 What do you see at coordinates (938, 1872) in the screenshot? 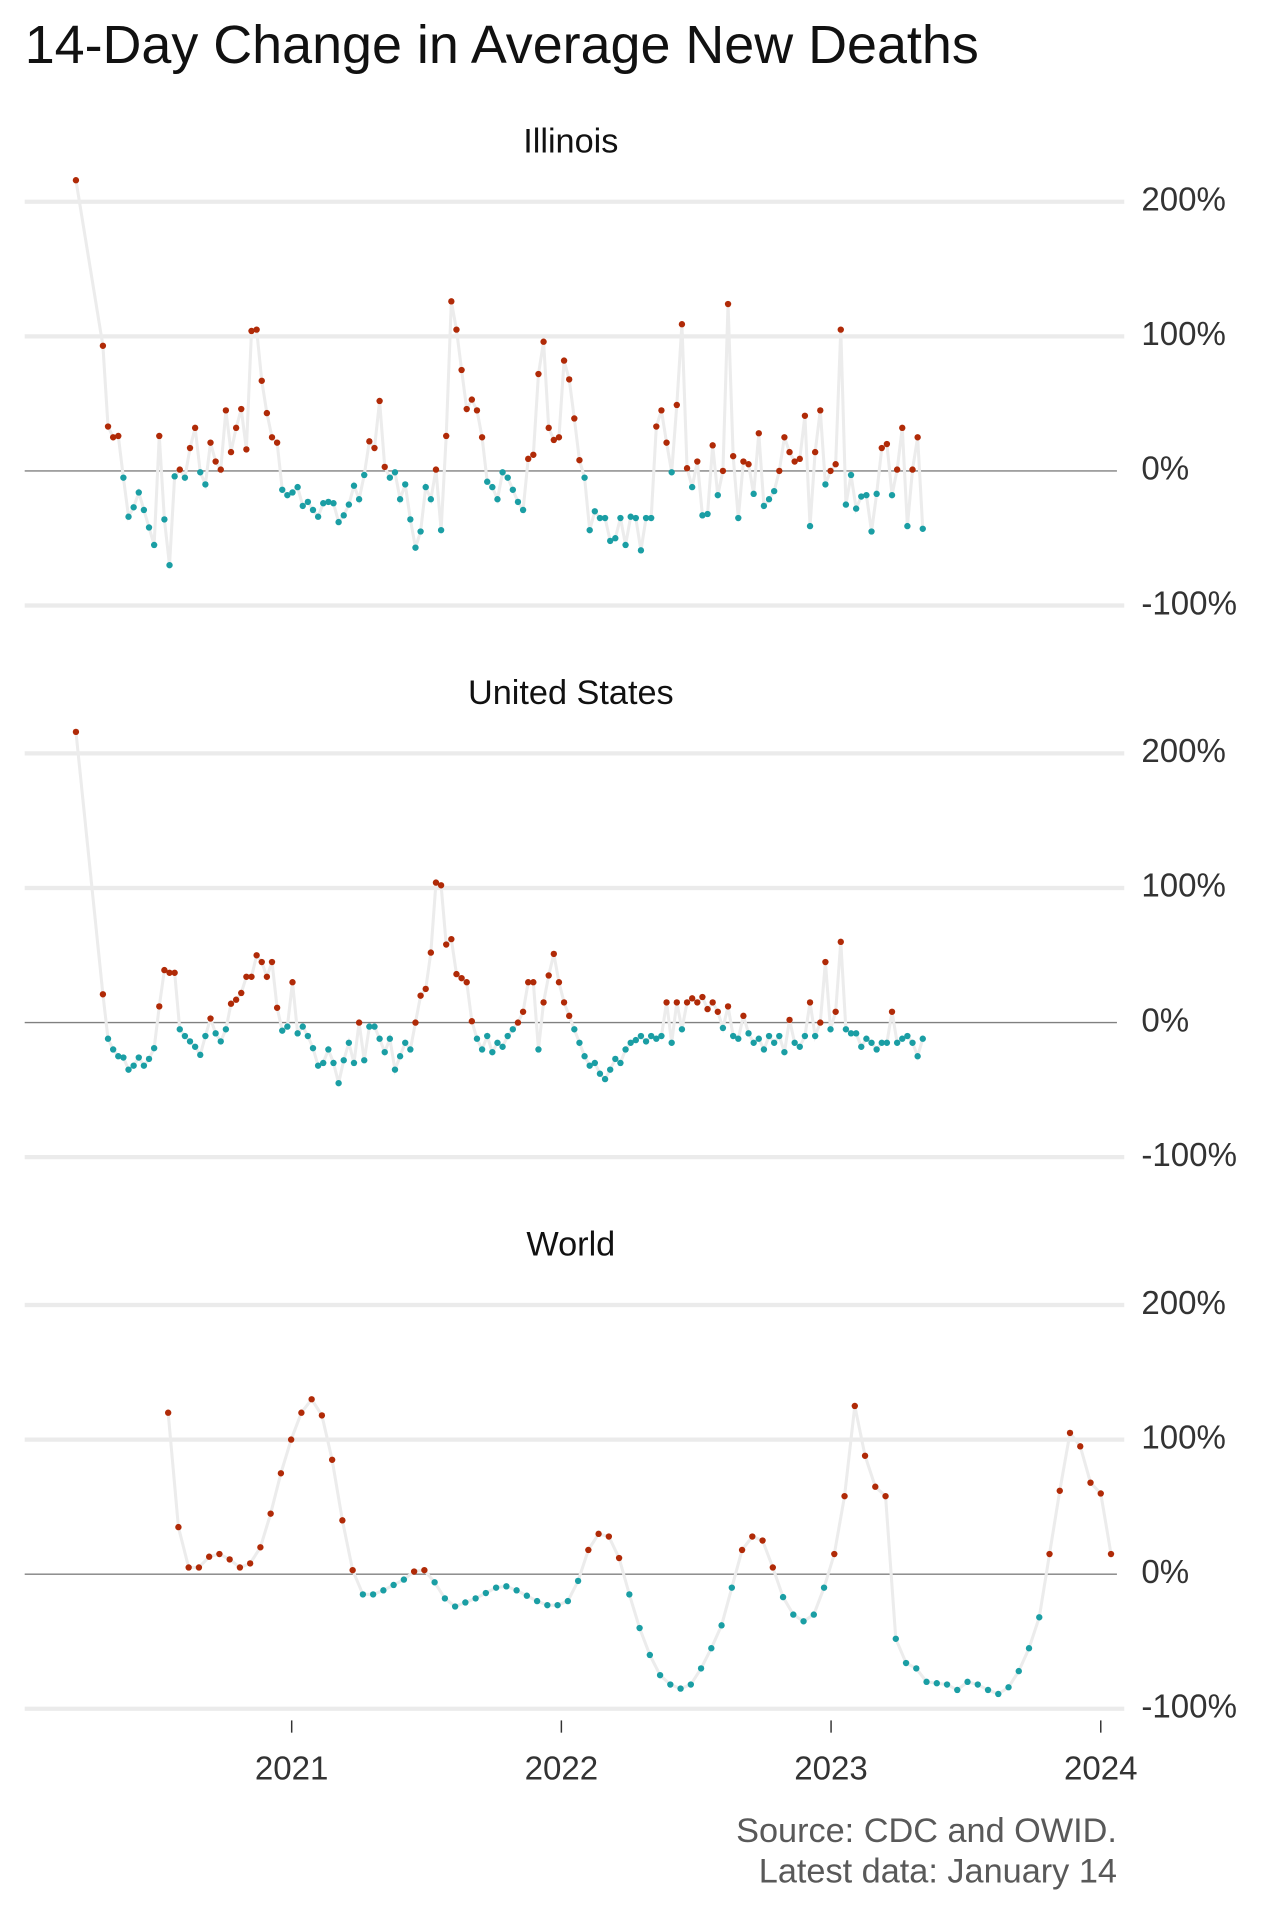
I see `source-note: Latest data: January 14` at bounding box center [938, 1872].